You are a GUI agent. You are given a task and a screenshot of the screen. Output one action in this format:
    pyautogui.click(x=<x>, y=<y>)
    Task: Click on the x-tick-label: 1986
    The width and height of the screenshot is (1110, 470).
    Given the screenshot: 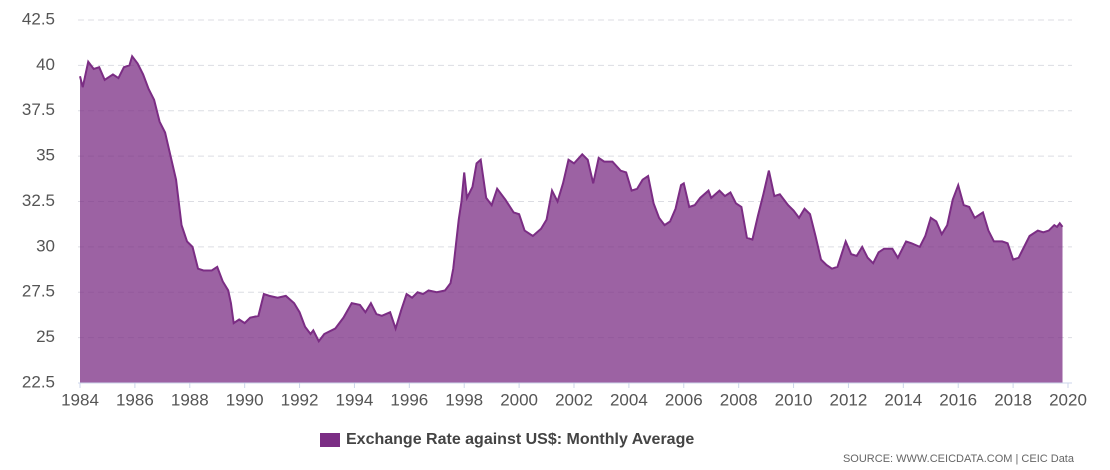 What is the action you would take?
    pyautogui.click(x=135, y=399)
    